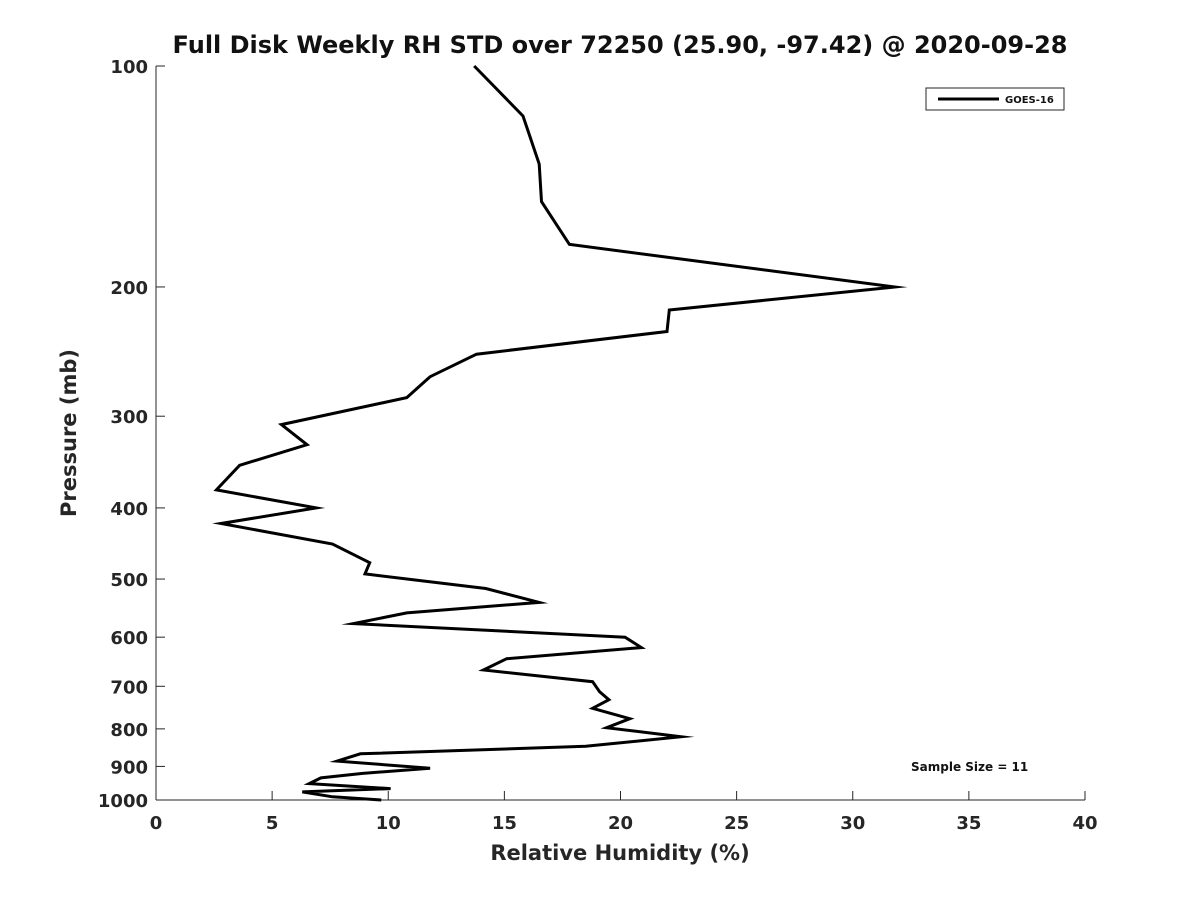 Image resolution: width=1200 pixels, height=900 pixels. Describe the element at coordinates (736, 823) in the screenshot. I see `x-tick-label: 25` at that location.